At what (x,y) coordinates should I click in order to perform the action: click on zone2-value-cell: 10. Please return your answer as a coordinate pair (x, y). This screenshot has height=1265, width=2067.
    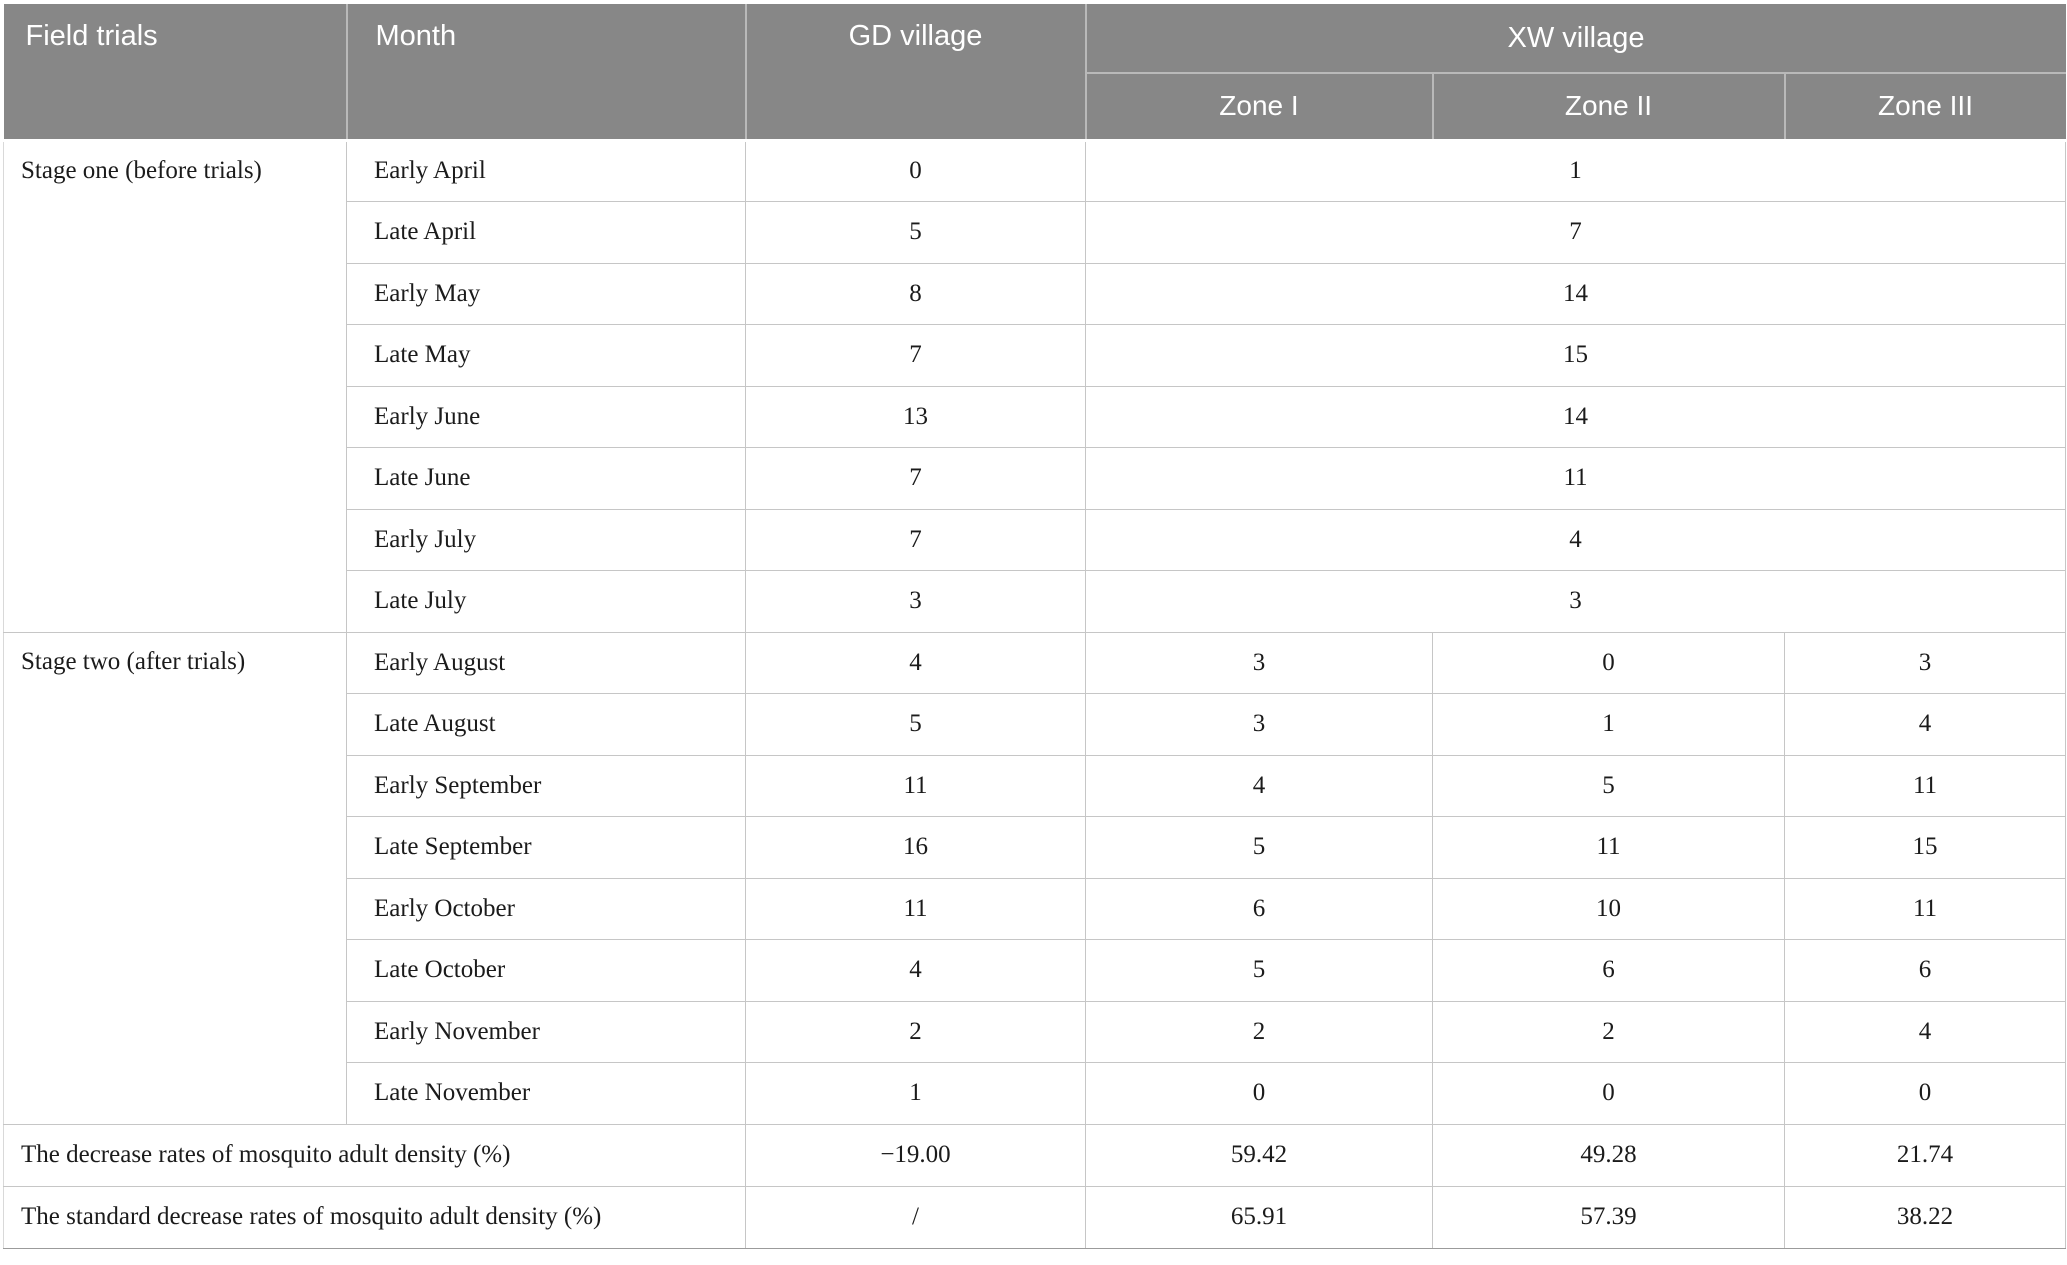
    Looking at the image, I should click on (1608, 908).